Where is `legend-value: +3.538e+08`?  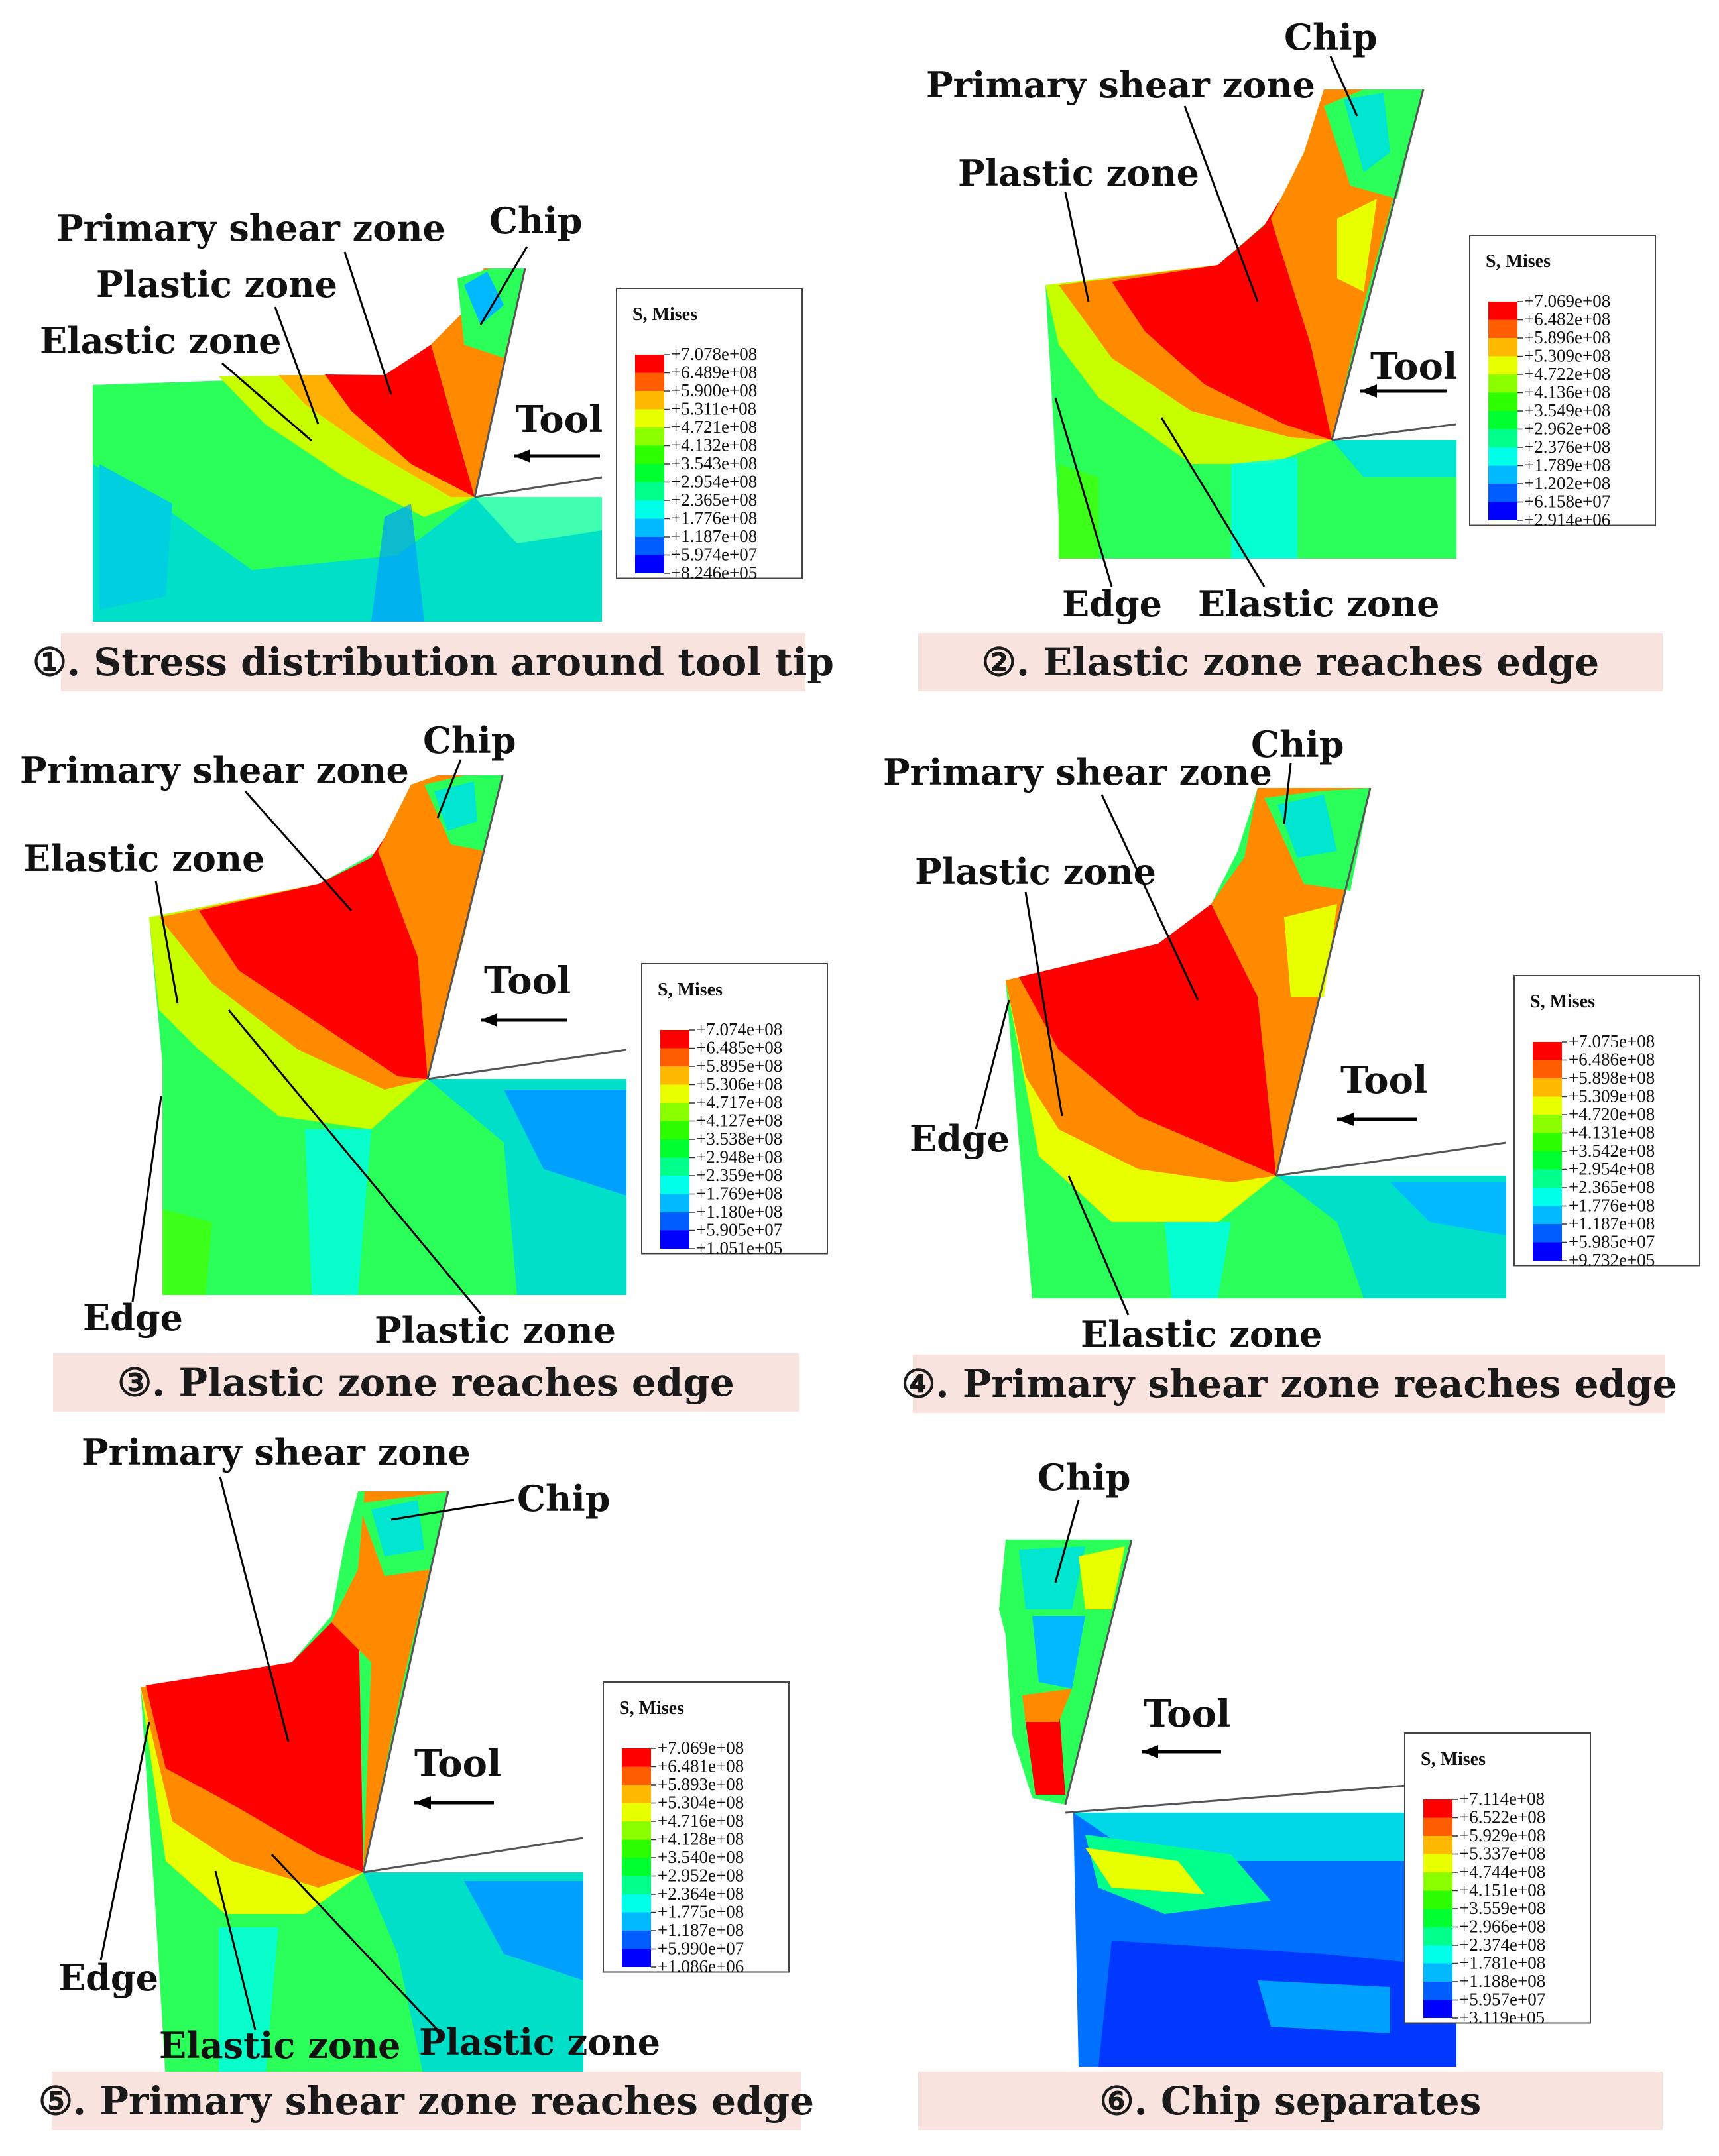 legend-value: +3.538e+08 is located at coordinates (739, 1139).